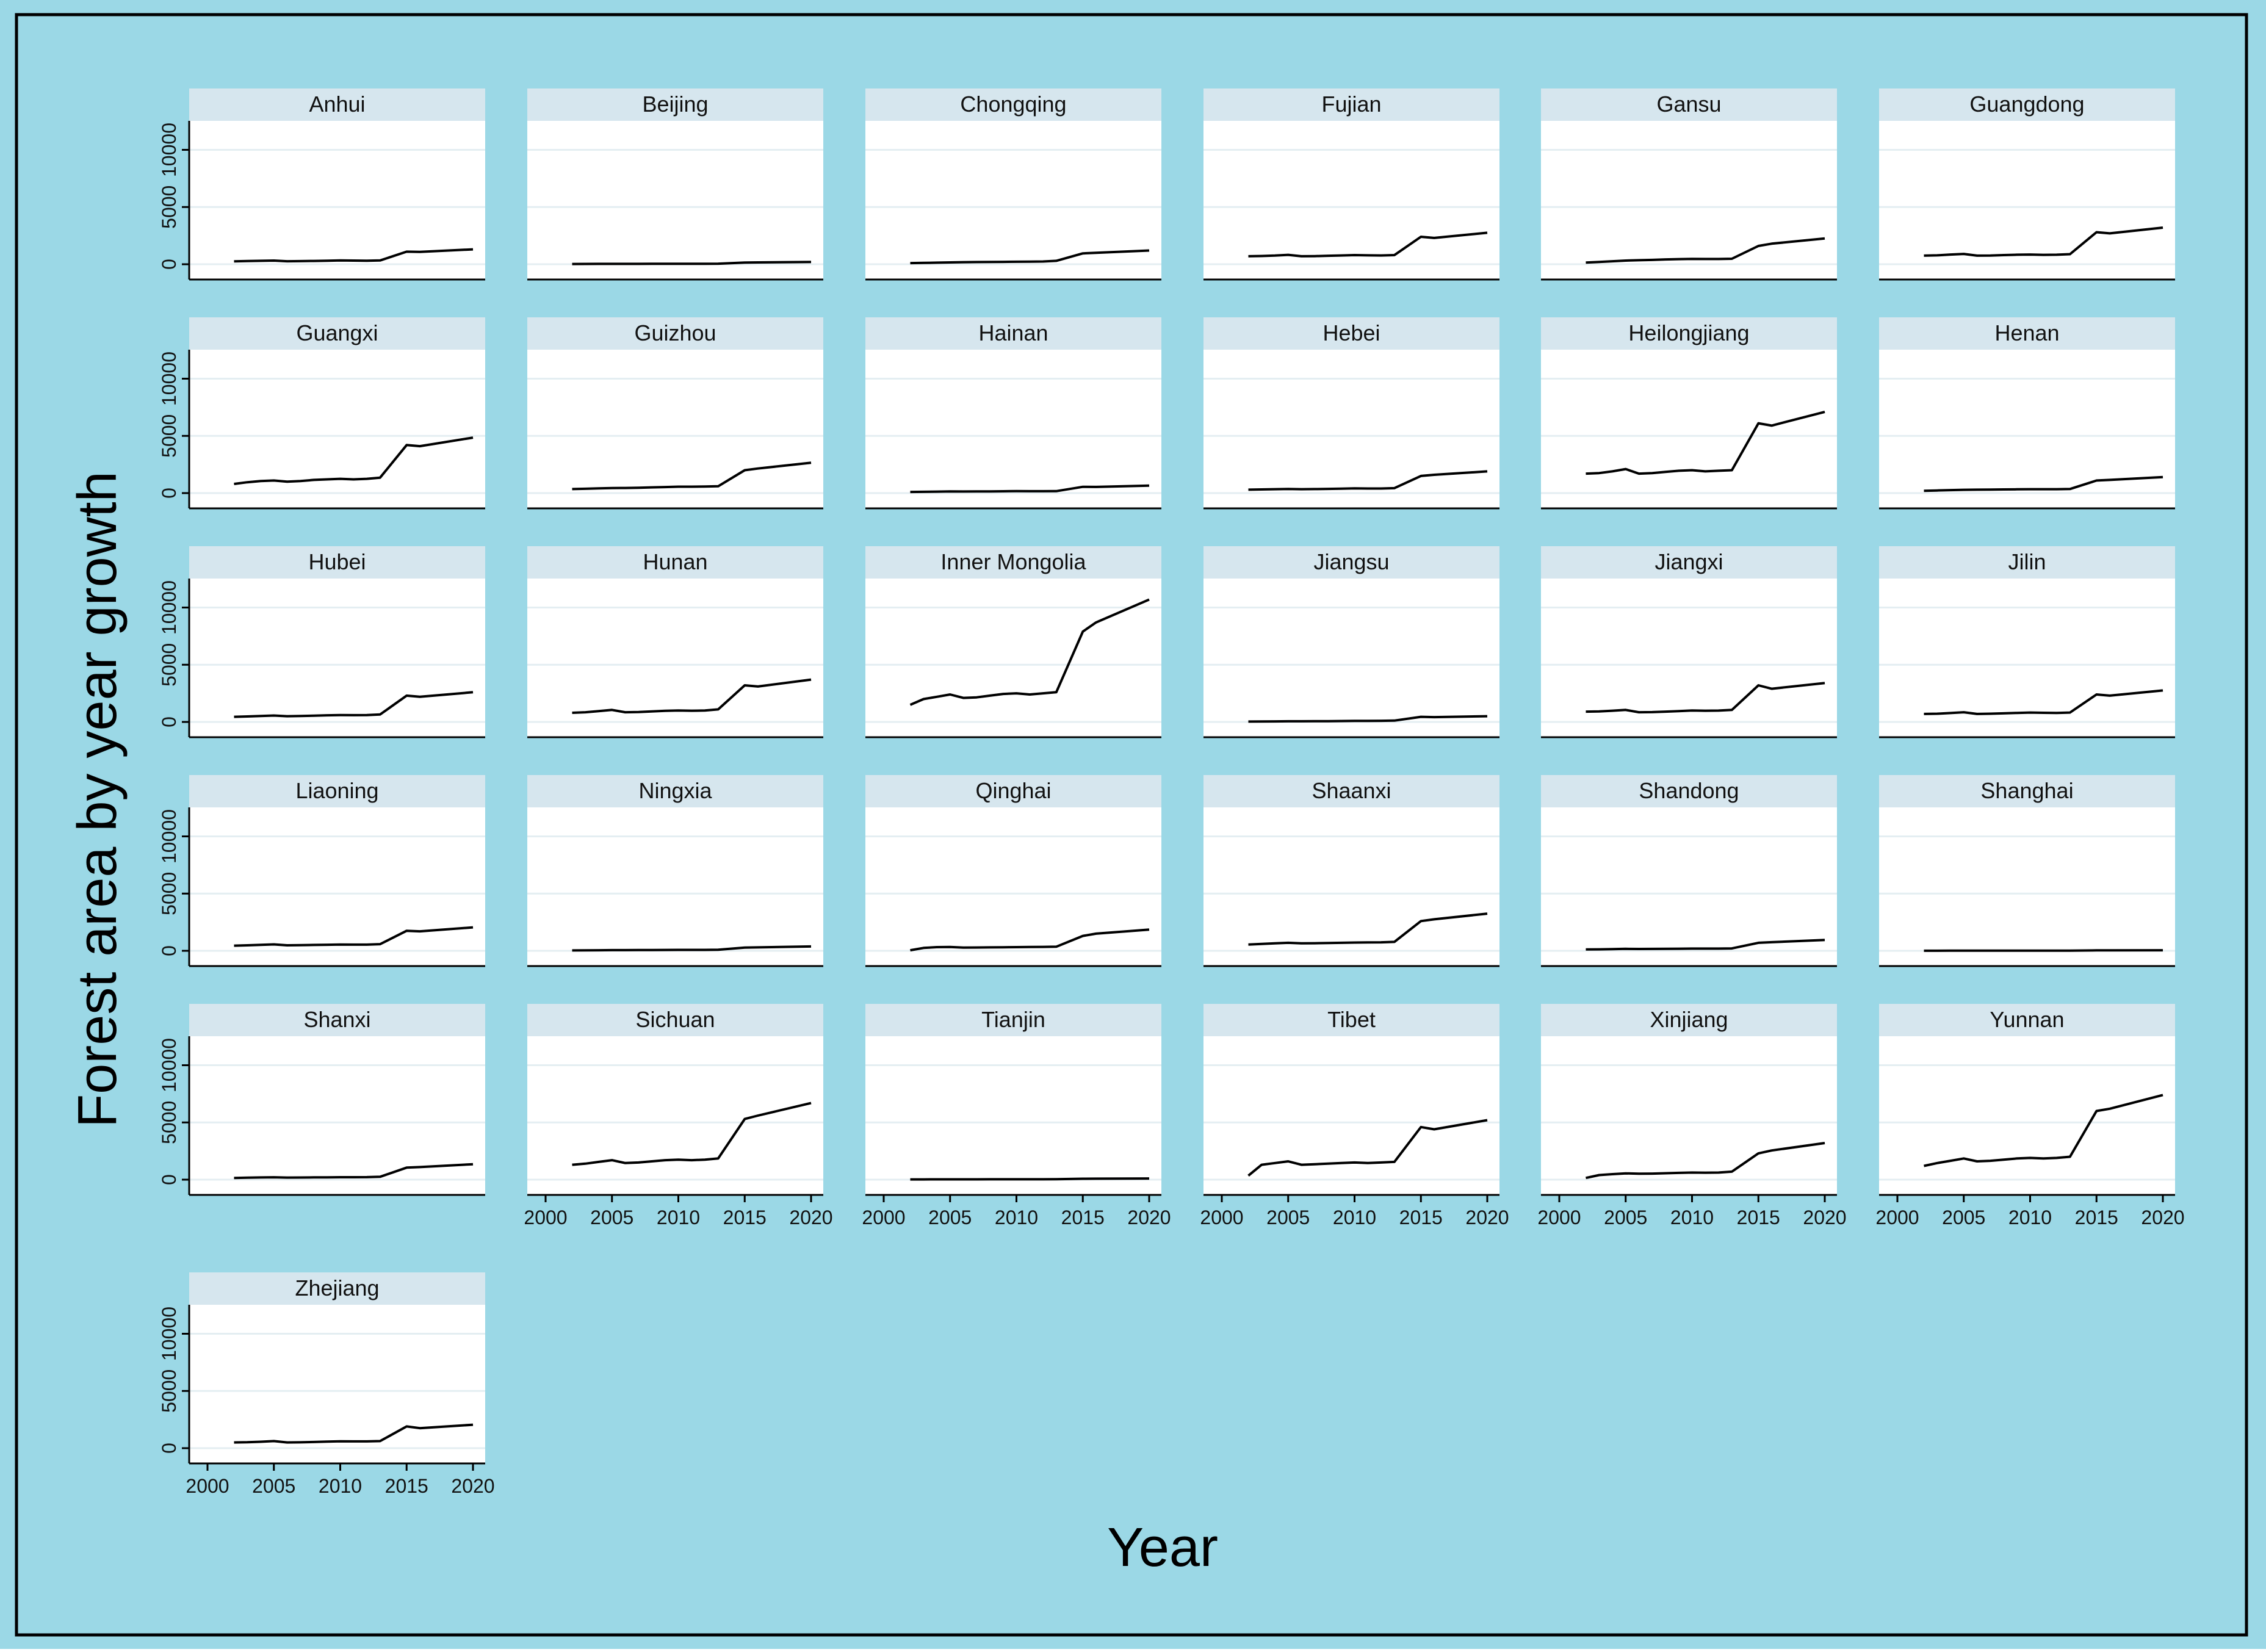 The width and height of the screenshot is (2266, 1652). I want to click on panel-title: Shaanxi, so click(1351, 790).